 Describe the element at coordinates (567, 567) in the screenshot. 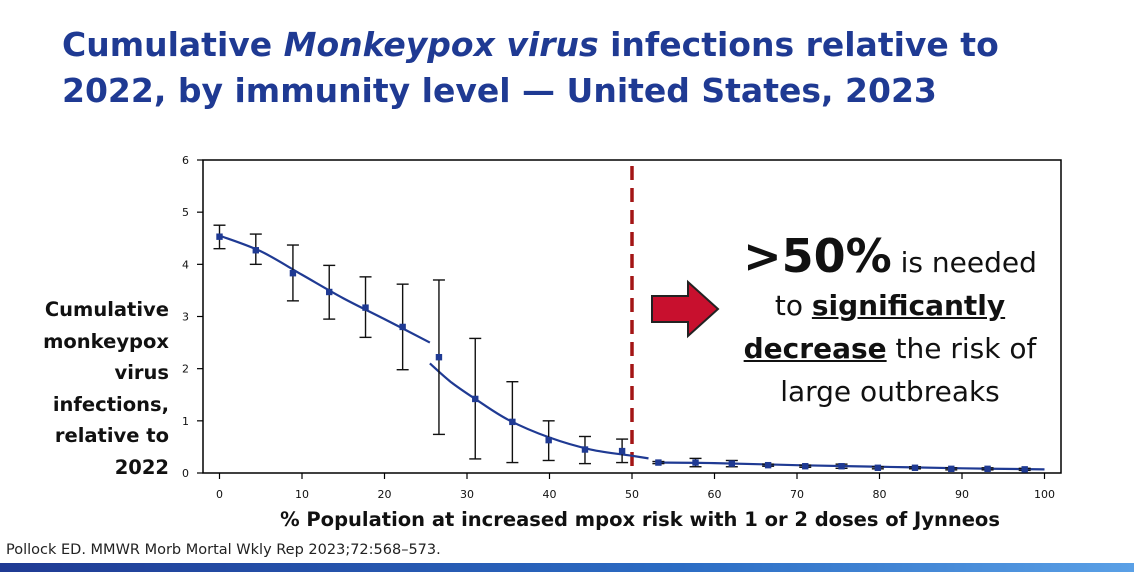

I see `bottom-bar` at that location.